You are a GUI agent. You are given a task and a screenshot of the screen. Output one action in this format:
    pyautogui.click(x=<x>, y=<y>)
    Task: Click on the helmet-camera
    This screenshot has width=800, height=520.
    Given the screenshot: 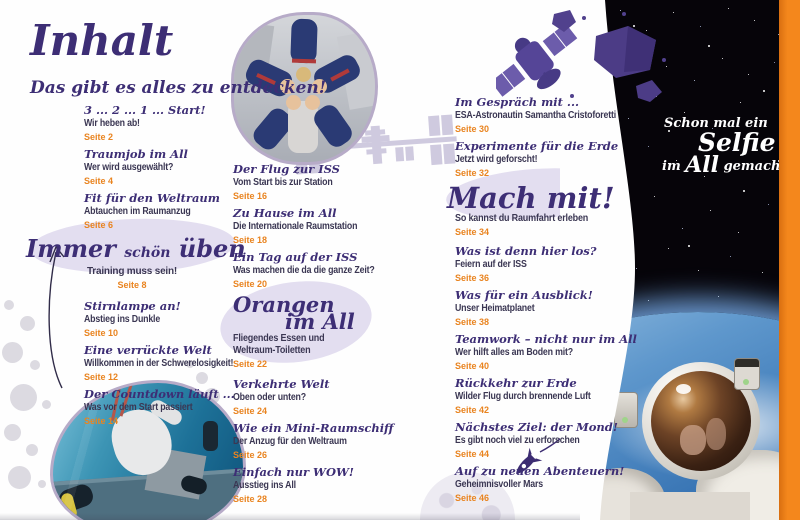 What is the action you would take?
    pyautogui.click(x=747, y=374)
    